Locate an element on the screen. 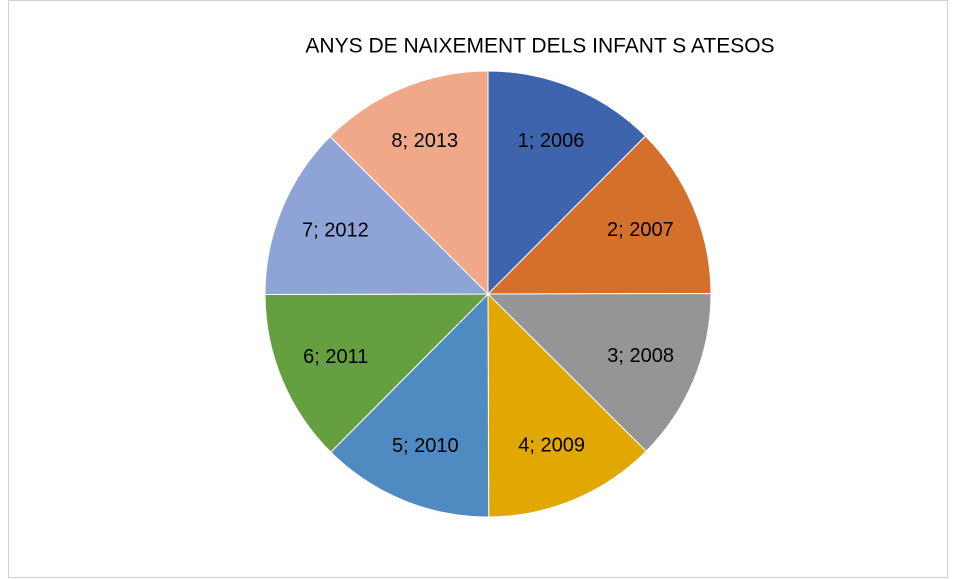  data-label: 4; 2009 is located at coordinates (551, 446).